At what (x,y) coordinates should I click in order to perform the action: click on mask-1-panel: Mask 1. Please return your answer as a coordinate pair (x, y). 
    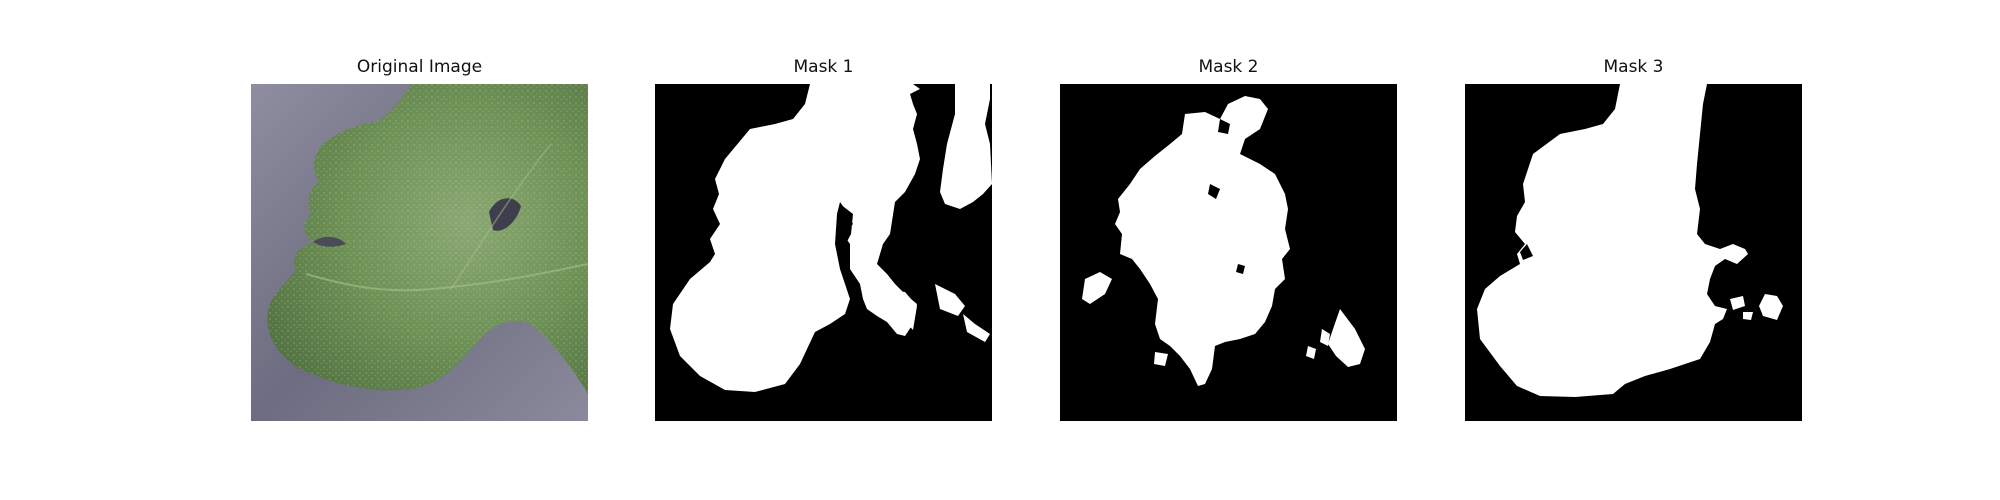
    Looking at the image, I should click on (823, 252).